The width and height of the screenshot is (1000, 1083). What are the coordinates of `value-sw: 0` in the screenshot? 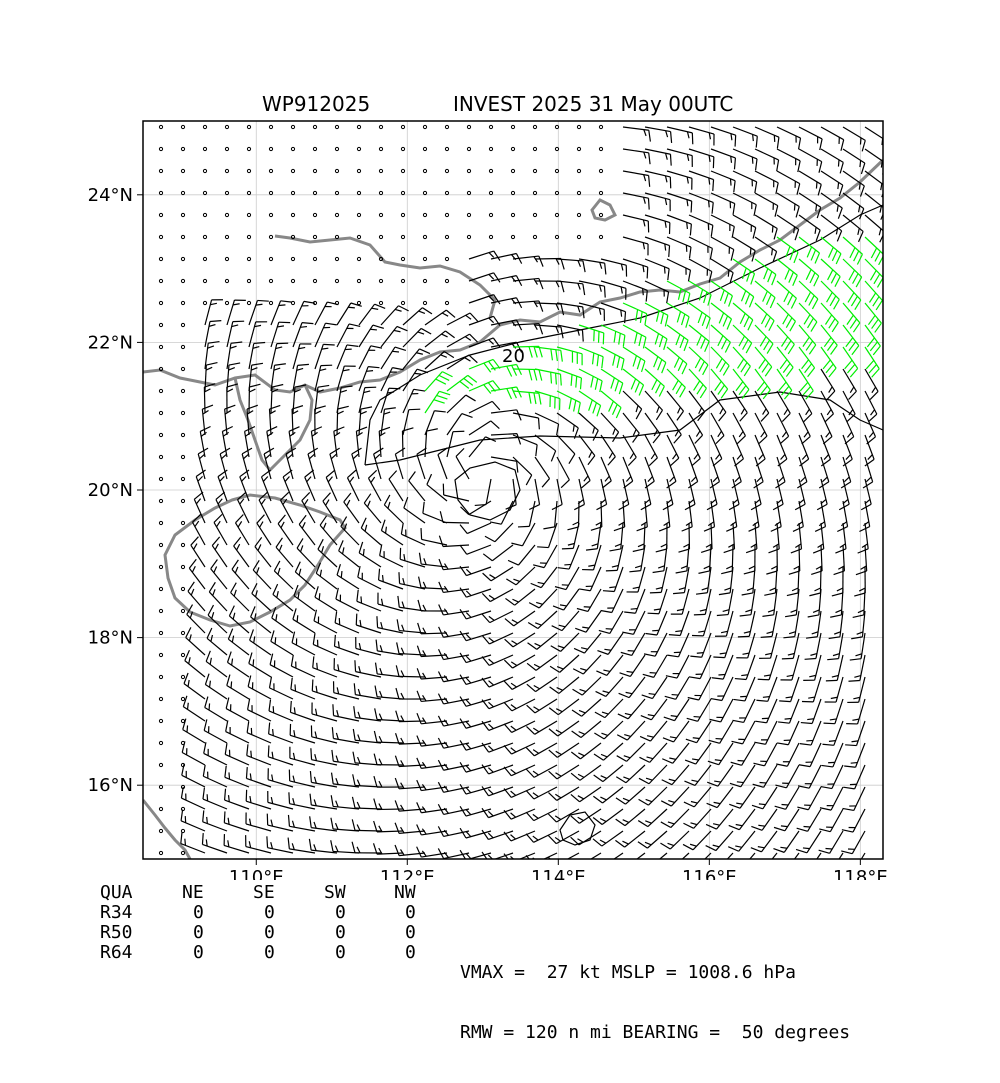 It's located at (340, 953).